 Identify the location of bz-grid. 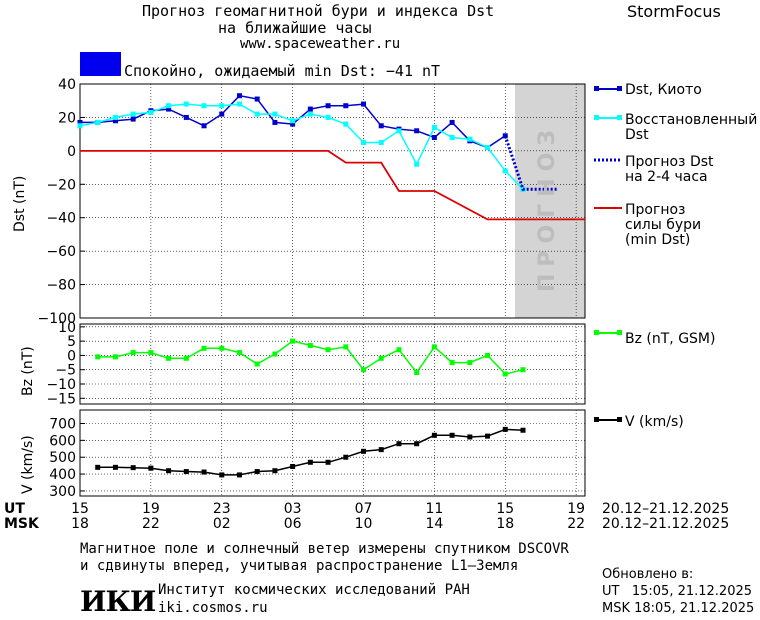
(332, 364).